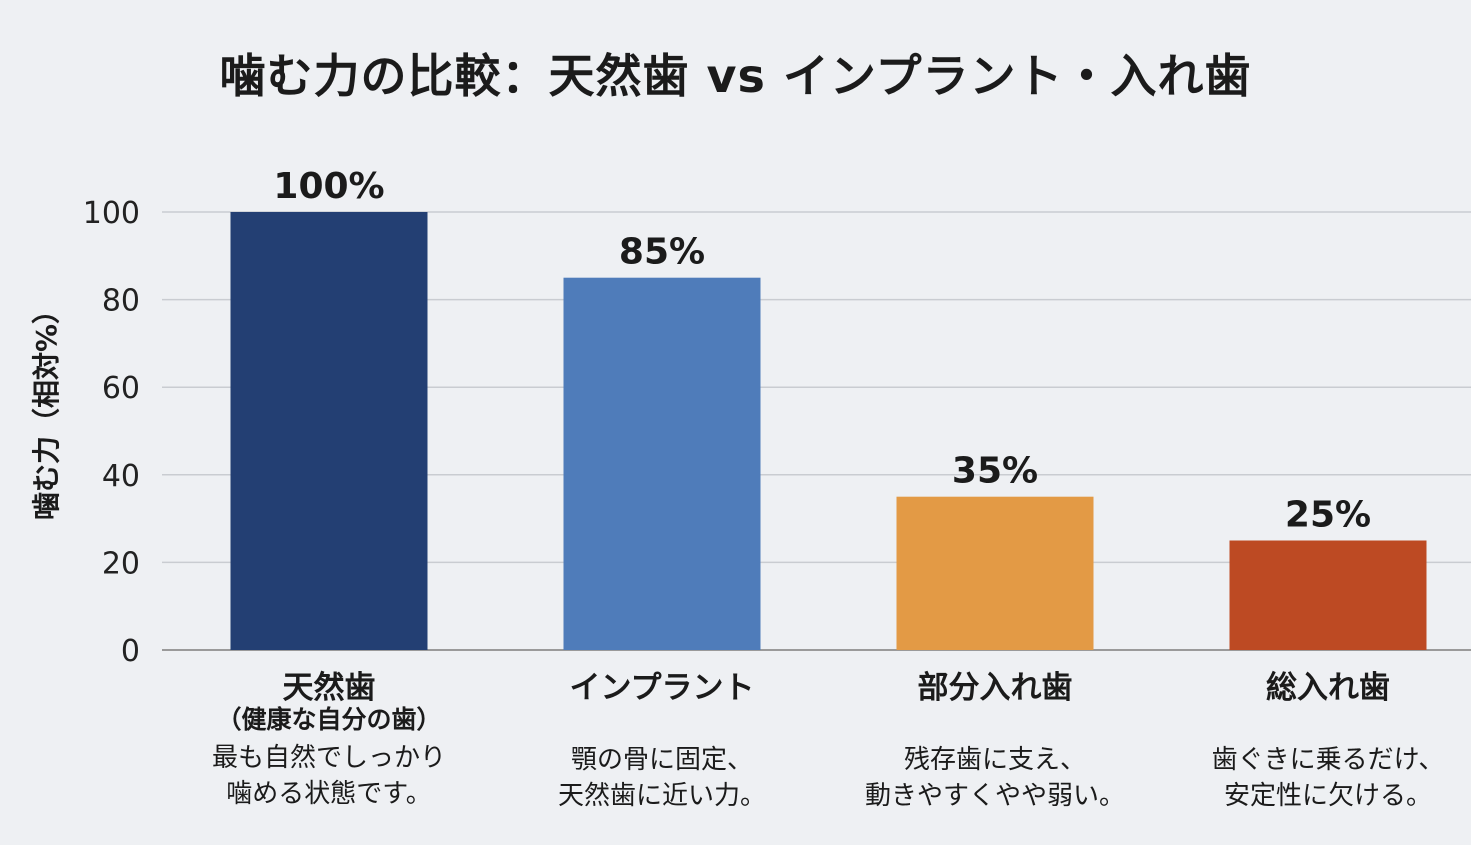  I want to click on y-tick-label: 100, so click(111, 213).